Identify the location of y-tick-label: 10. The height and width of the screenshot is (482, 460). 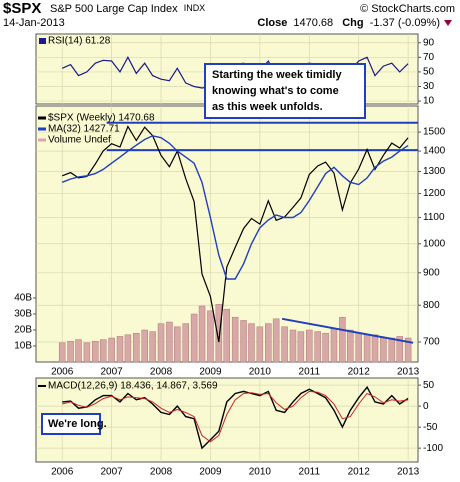
(429, 101).